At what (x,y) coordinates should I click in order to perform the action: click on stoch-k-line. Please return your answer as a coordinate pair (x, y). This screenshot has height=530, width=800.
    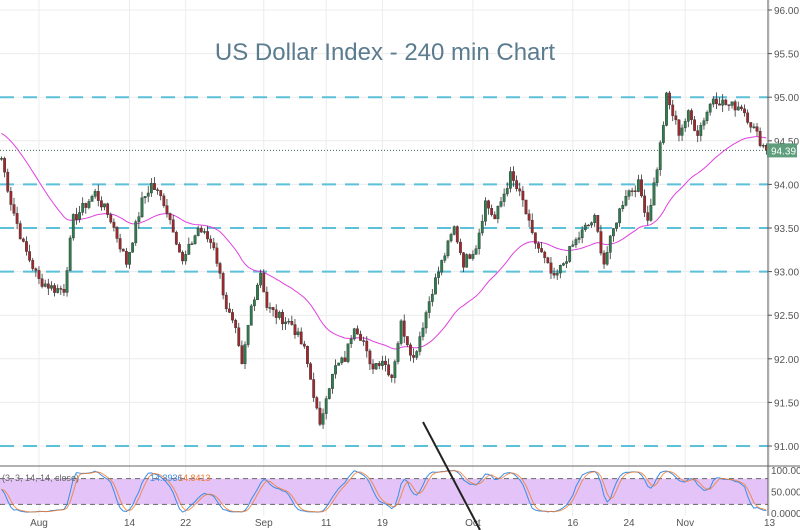
    Looking at the image, I should click on (384, 491).